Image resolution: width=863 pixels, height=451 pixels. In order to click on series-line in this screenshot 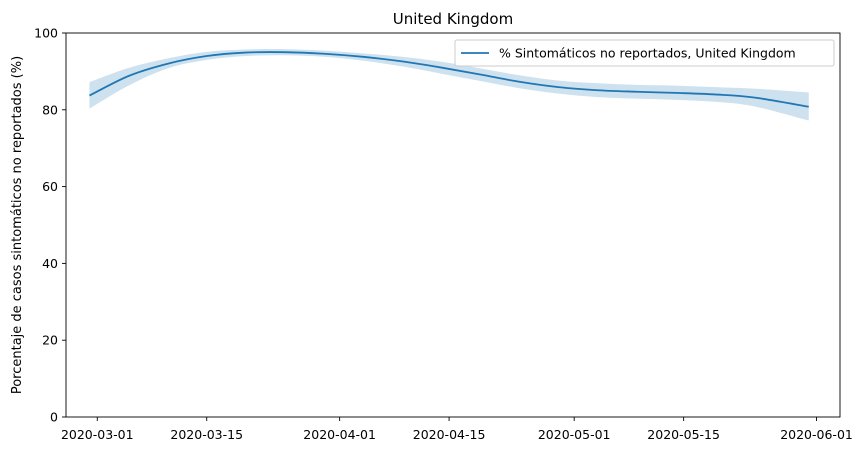, I will do `click(449, 79)`.